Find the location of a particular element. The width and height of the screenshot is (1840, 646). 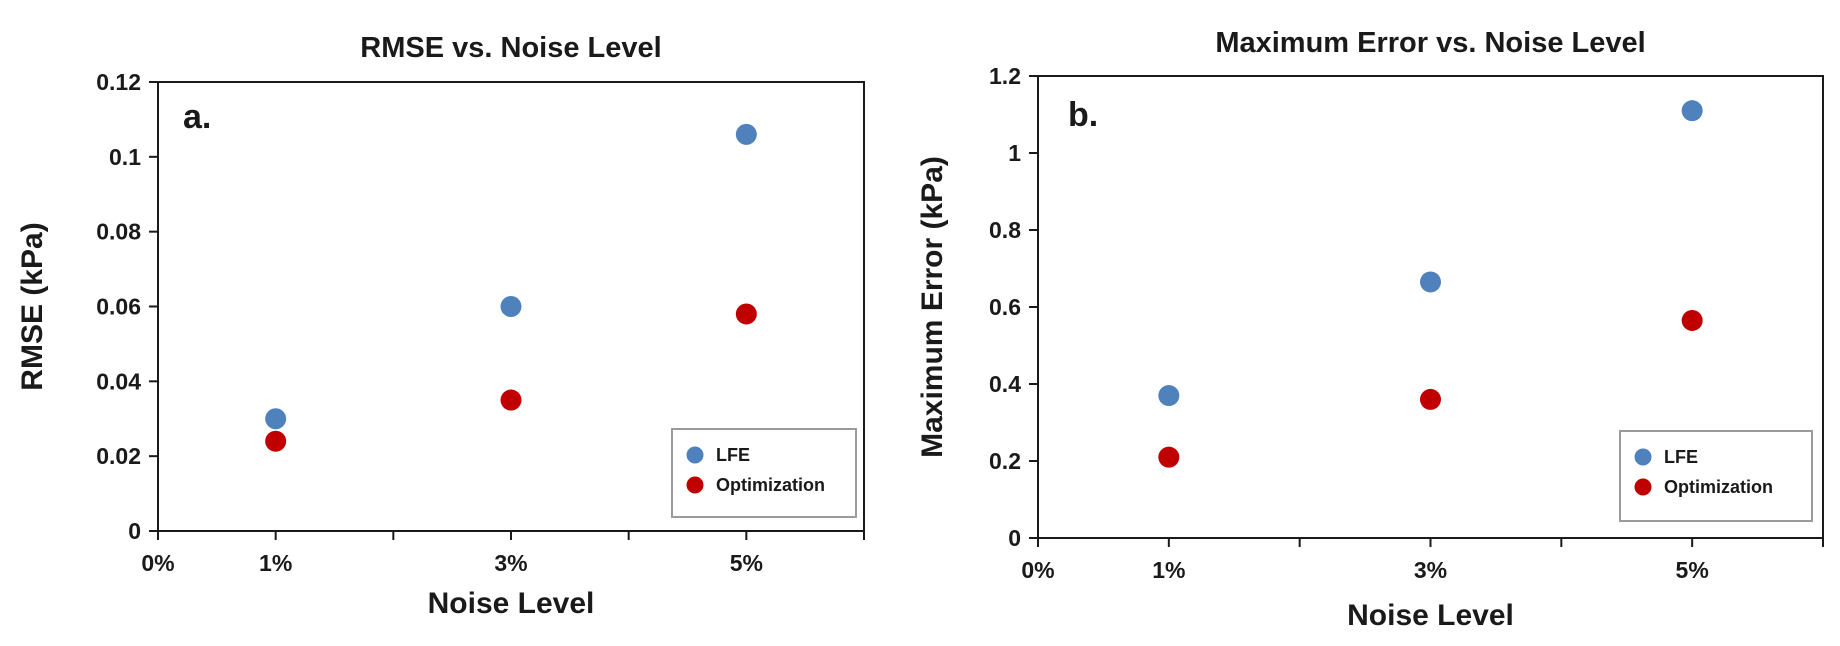

chart-title: RMSE vs. Noise Level is located at coordinates (510, 48).